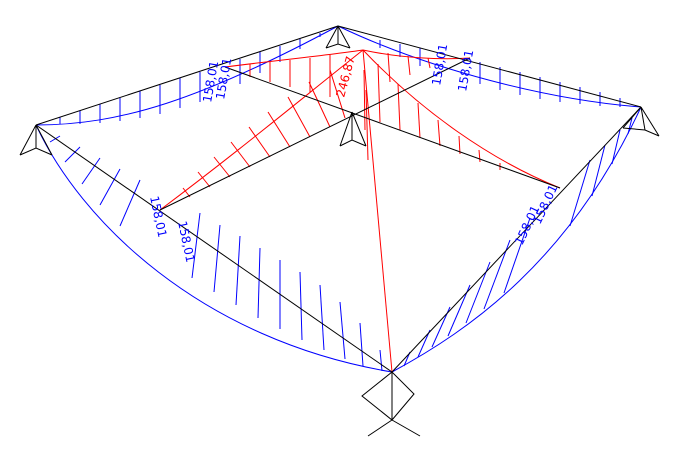 This screenshot has height=452, width=683. I want to click on support-center, so click(353, 129).